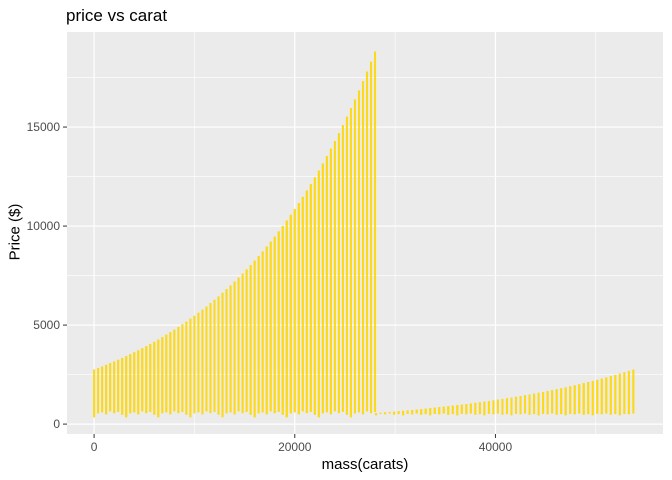  What do you see at coordinates (496, 447) in the screenshot?
I see `x-tick-label: 40000` at bounding box center [496, 447].